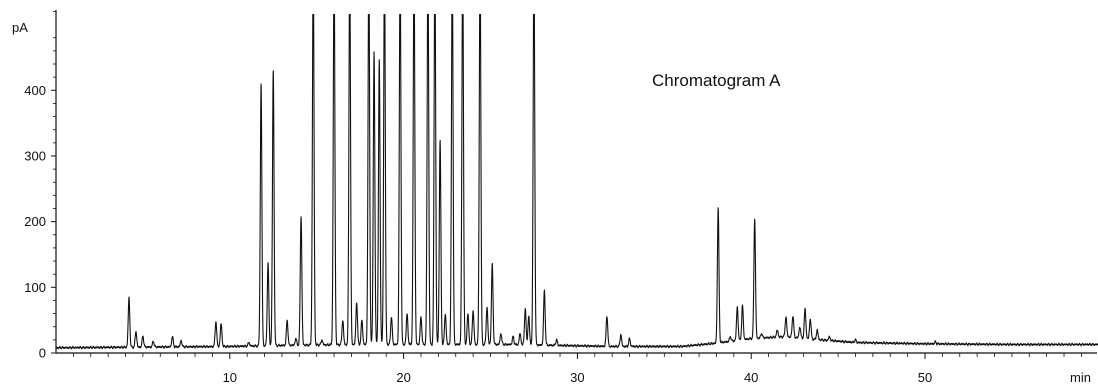 The height and width of the screenshot is (388, 1098). I want to click on x-tick-label: 10, so click(230, 377).